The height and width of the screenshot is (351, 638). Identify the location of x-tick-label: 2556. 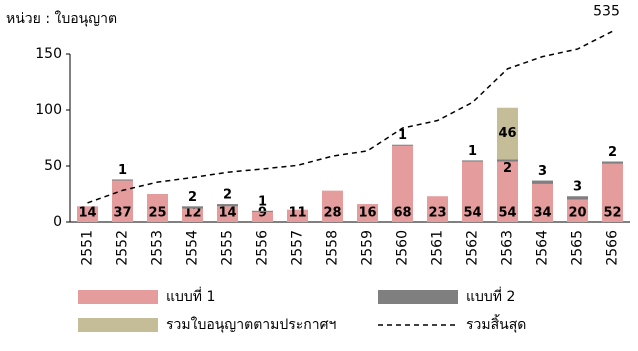
(263, 248).